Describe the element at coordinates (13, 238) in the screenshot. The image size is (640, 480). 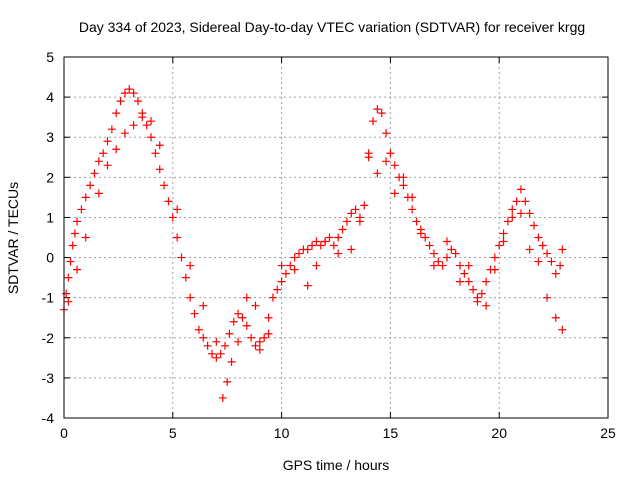
I see `y-axis-label: SDTVAR / TECUs` at that location.